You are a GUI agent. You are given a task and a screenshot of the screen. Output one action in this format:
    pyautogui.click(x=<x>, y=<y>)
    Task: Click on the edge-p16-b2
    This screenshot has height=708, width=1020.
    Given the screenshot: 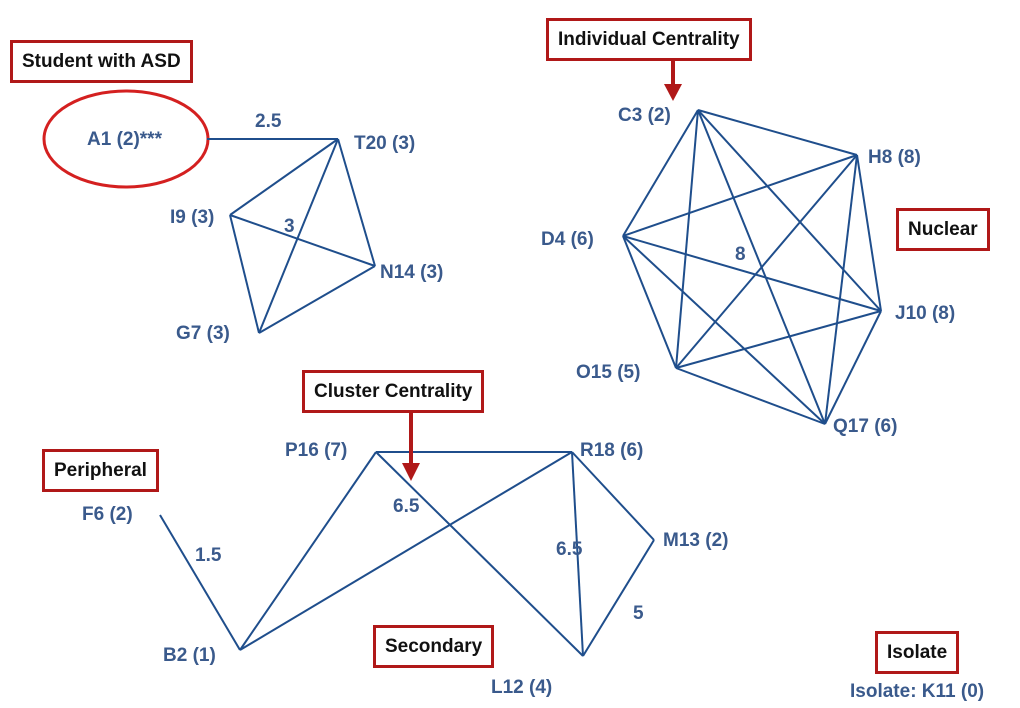 What is the action you would take?
    pyautogui.click(x=308, y=551)
    